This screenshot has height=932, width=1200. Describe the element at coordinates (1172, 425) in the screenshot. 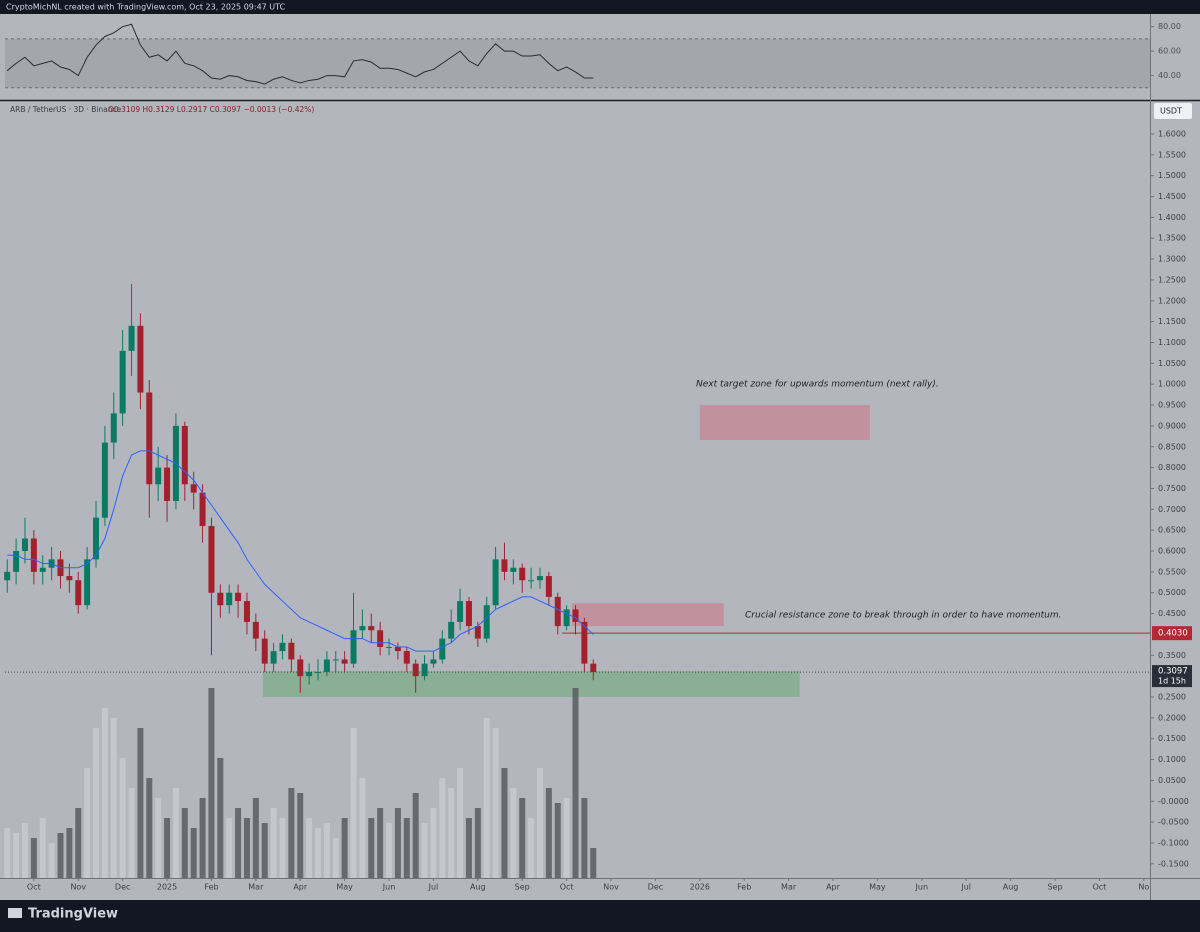

I see `y-tick-label: 0.9000` at that location.